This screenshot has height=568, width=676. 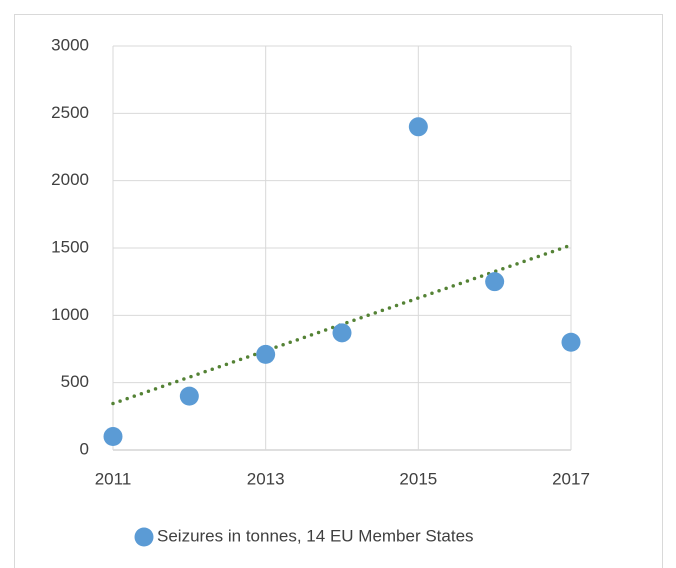 What do you see at coordinates (70, 44) in the screenshot?
I see `y-tick-label: 3000` at bounding box center [70, 44].